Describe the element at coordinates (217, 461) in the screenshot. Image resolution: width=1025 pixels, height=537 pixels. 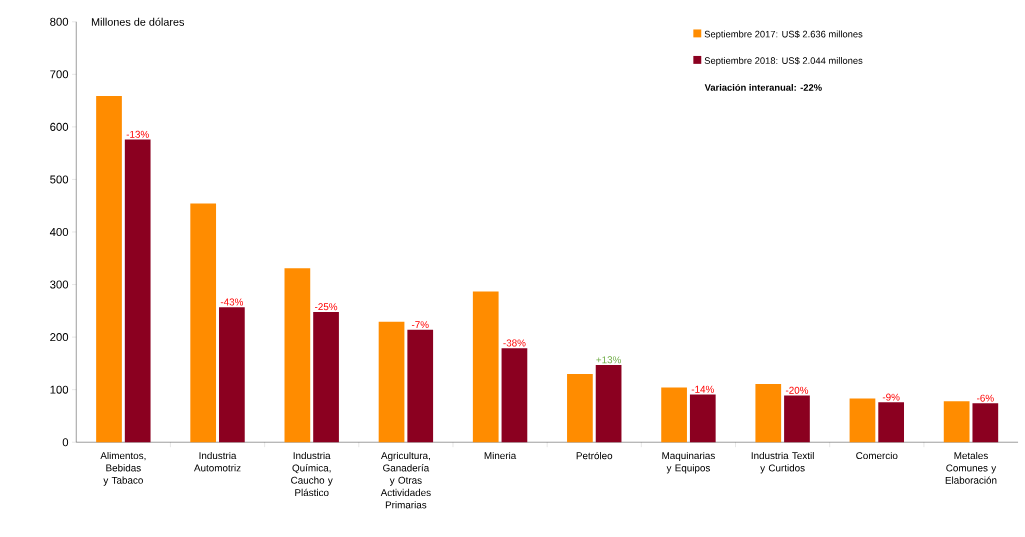
I see `x-tick-label: Industria Automotriz` at that location.